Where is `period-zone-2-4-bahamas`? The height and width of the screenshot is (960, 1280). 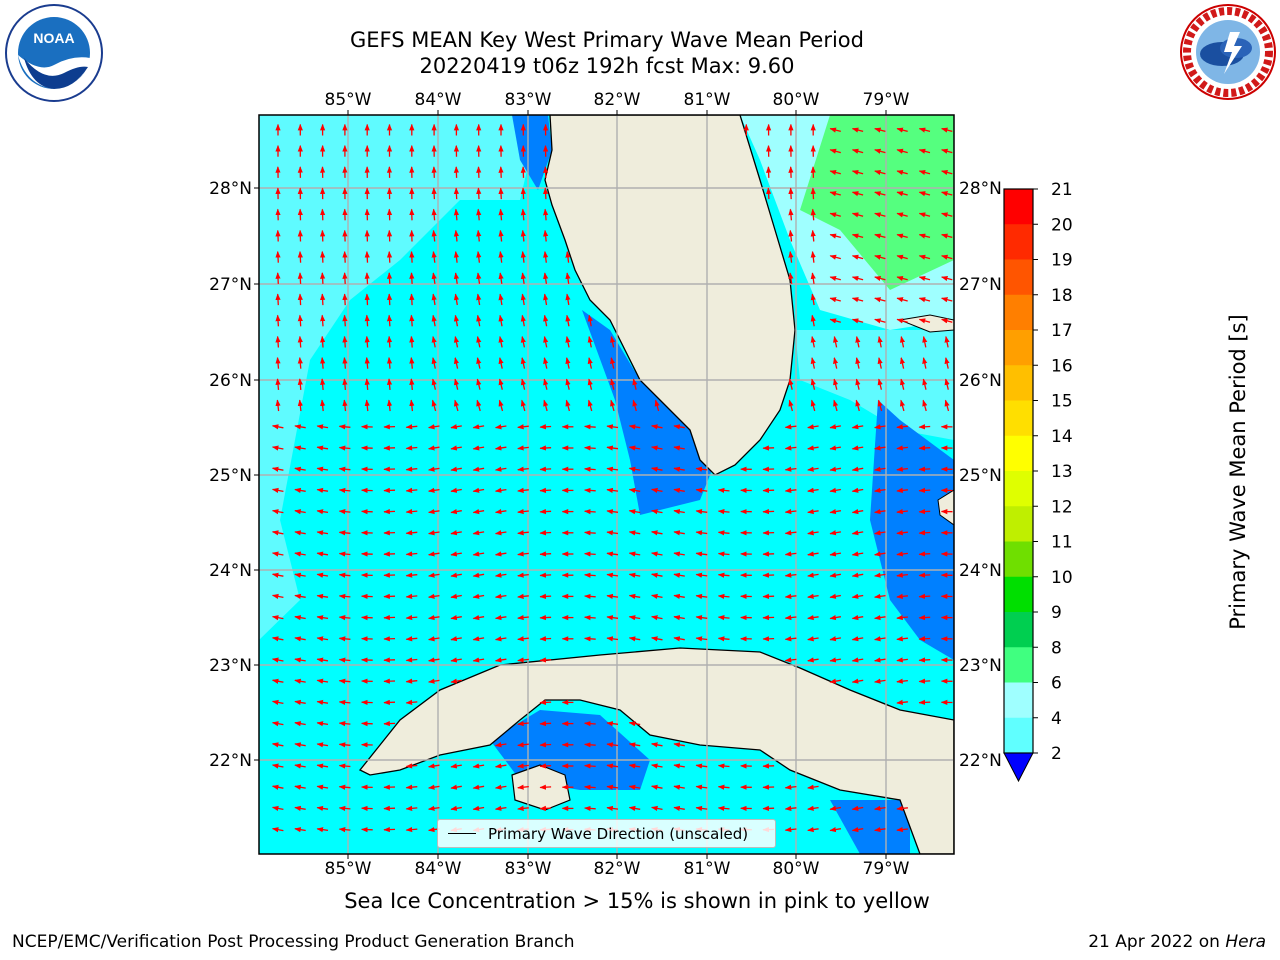 period-zone-2-4-bahamas is located at coordinates (912, 530).